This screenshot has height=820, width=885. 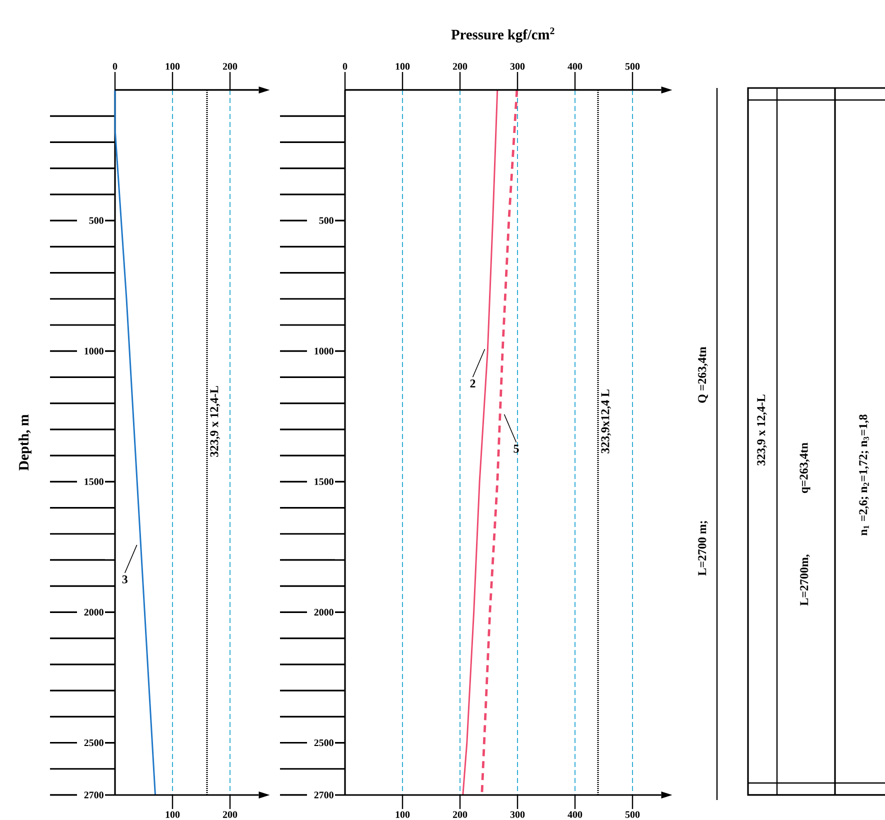 What do you see at coordinates (473, 383) in the screenshot?
I see `annotation: 2` at bounding box center [473, 383].